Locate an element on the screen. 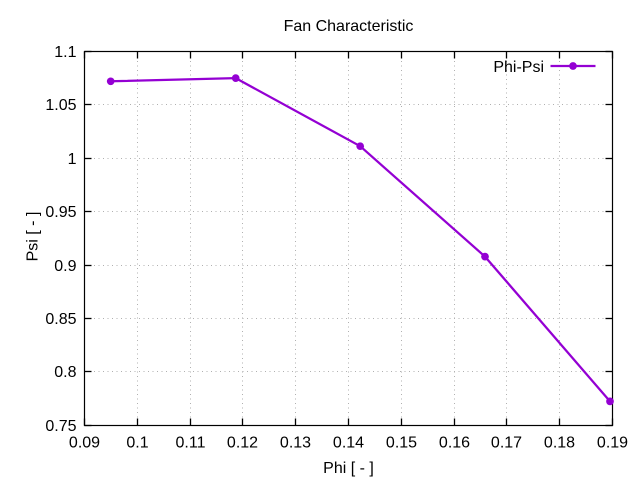 Image resolution: width=640 pixels, height=480 pixels. svg-text: 0.8 is located at coordinates (65, 372).